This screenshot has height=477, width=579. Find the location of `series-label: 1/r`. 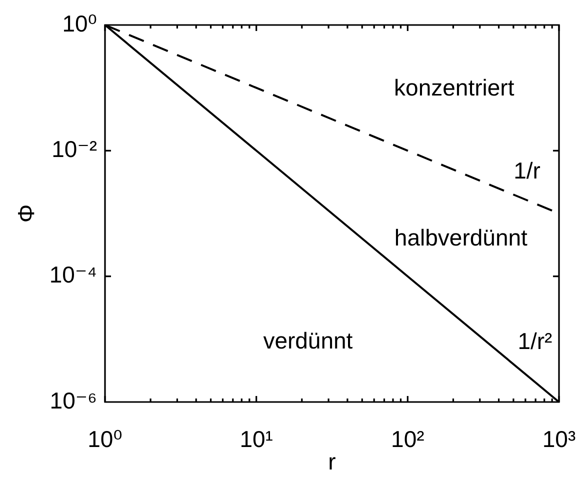

series-label: 1/r is located at coordinates (527, 170).